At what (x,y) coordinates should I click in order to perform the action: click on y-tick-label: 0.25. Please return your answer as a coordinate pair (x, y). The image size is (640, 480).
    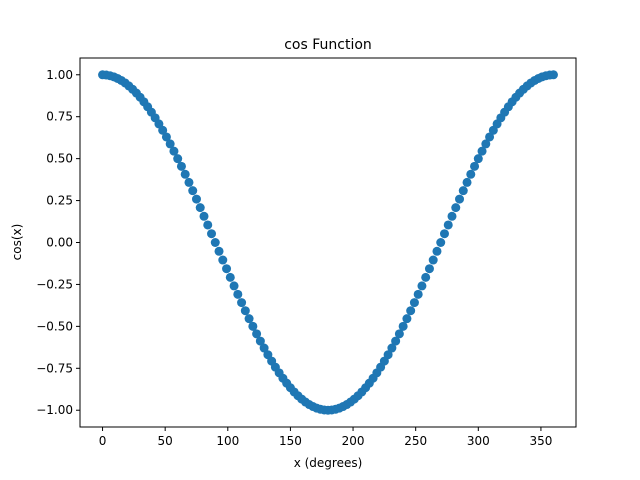
    Looking at the image, I should click on (59, 201).